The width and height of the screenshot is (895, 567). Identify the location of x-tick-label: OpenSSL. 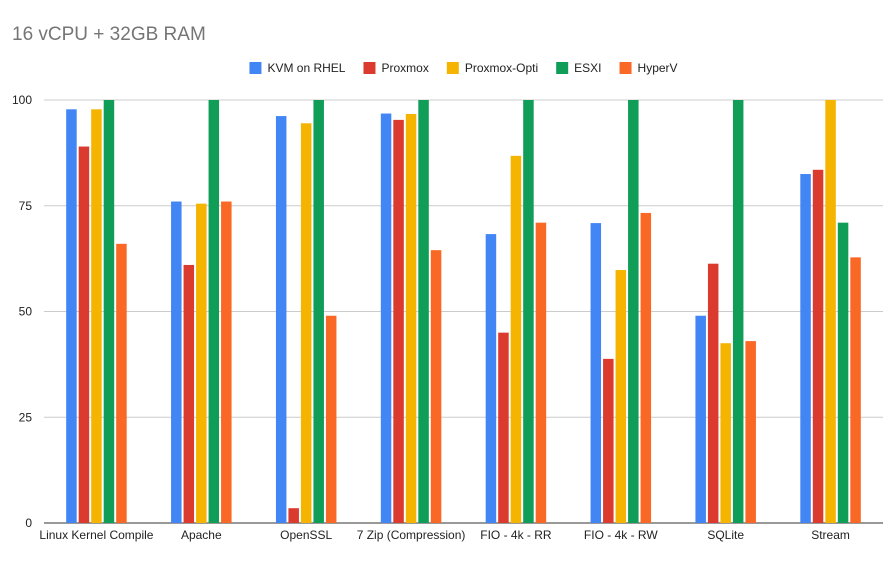
(306, 535).